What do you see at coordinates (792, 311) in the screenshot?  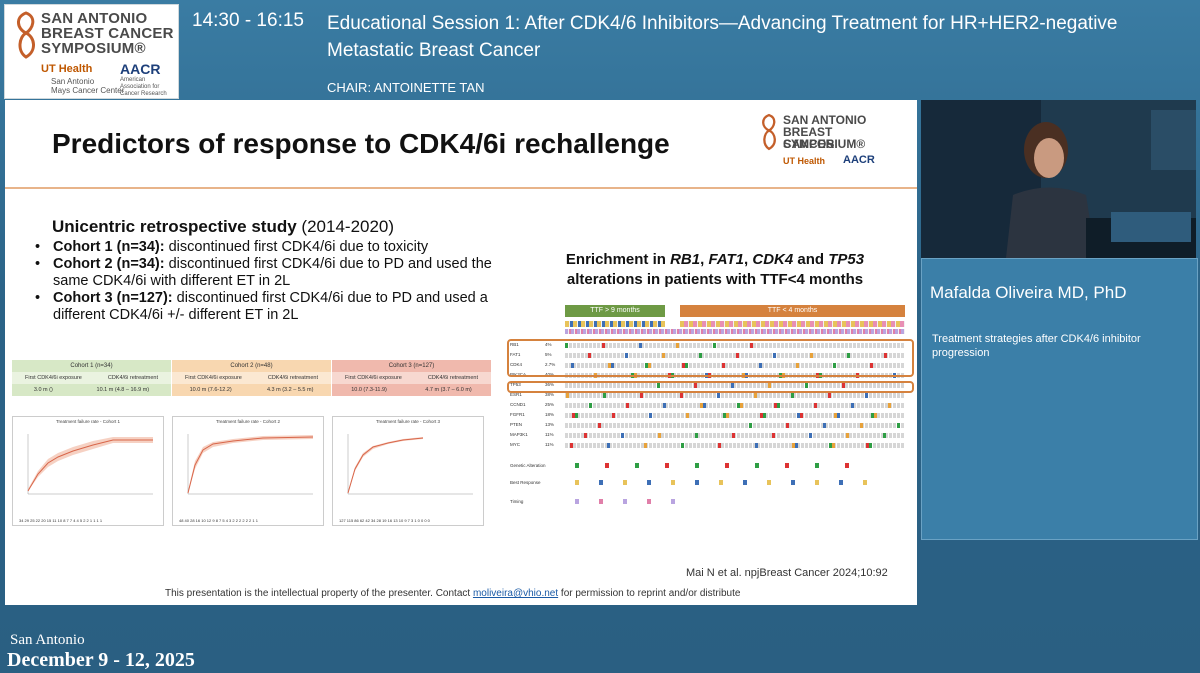 I see `ttf-short-tag: TTF < 4 months` at bounding box center [792, 311].